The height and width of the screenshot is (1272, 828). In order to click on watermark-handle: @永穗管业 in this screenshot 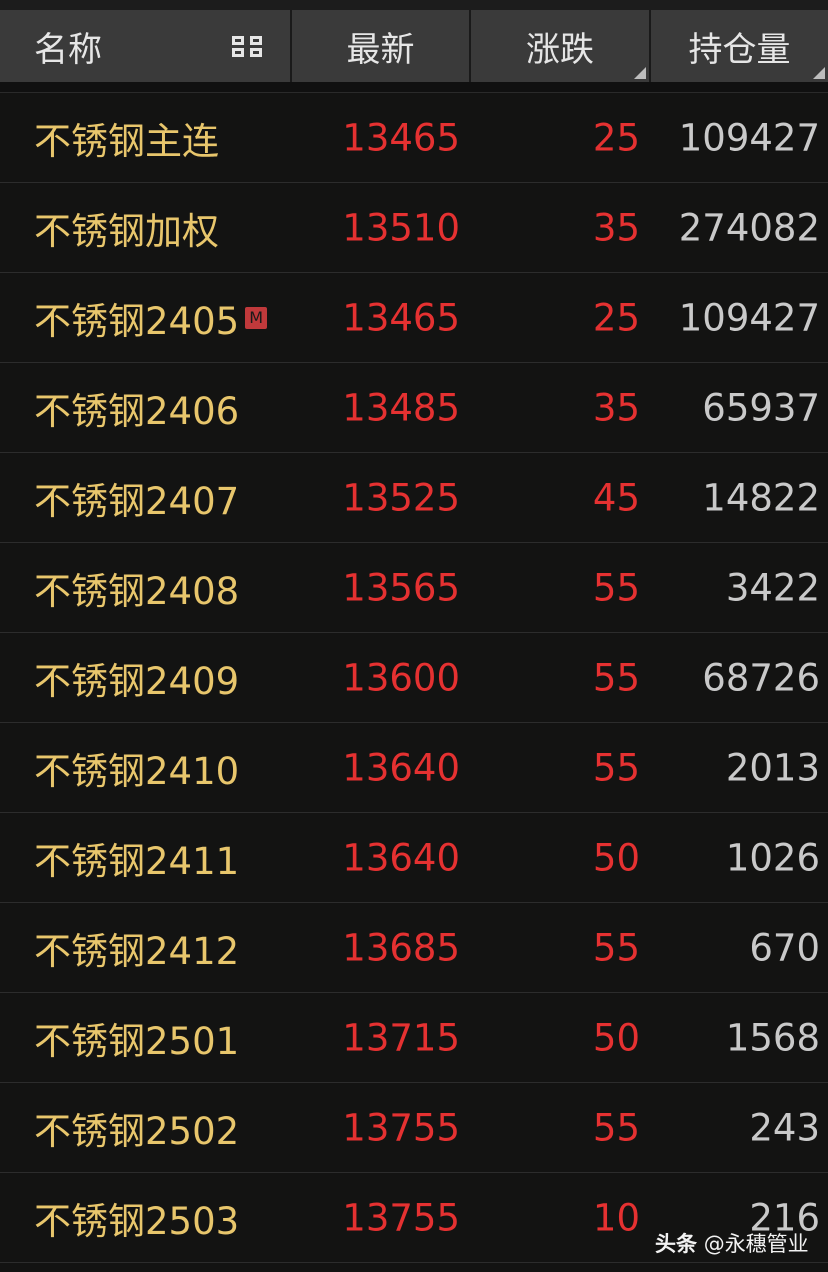, I will do `click(756, 1244)`.